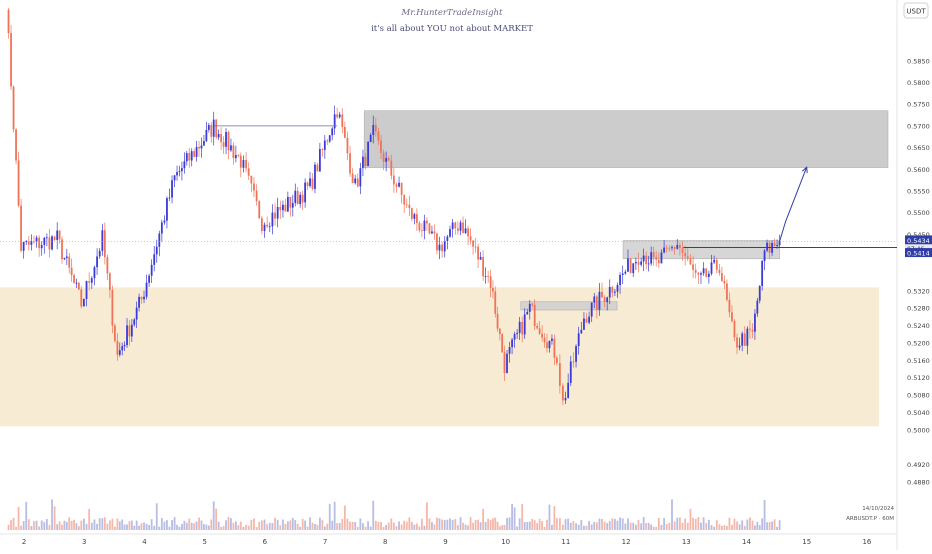  What do you see at coordinates (447, 542) in the screenshot?
I see `x-ticks-layer: 2 3 4 5 6 7 8 9 10 11 12 13 14 15 16` at bounding box center [447, 542].